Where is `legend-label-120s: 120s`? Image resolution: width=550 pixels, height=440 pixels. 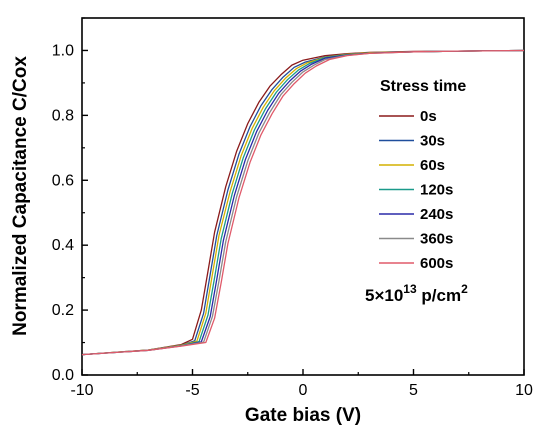 legend-label-120s: 120s is located at coordinates (436, 190).